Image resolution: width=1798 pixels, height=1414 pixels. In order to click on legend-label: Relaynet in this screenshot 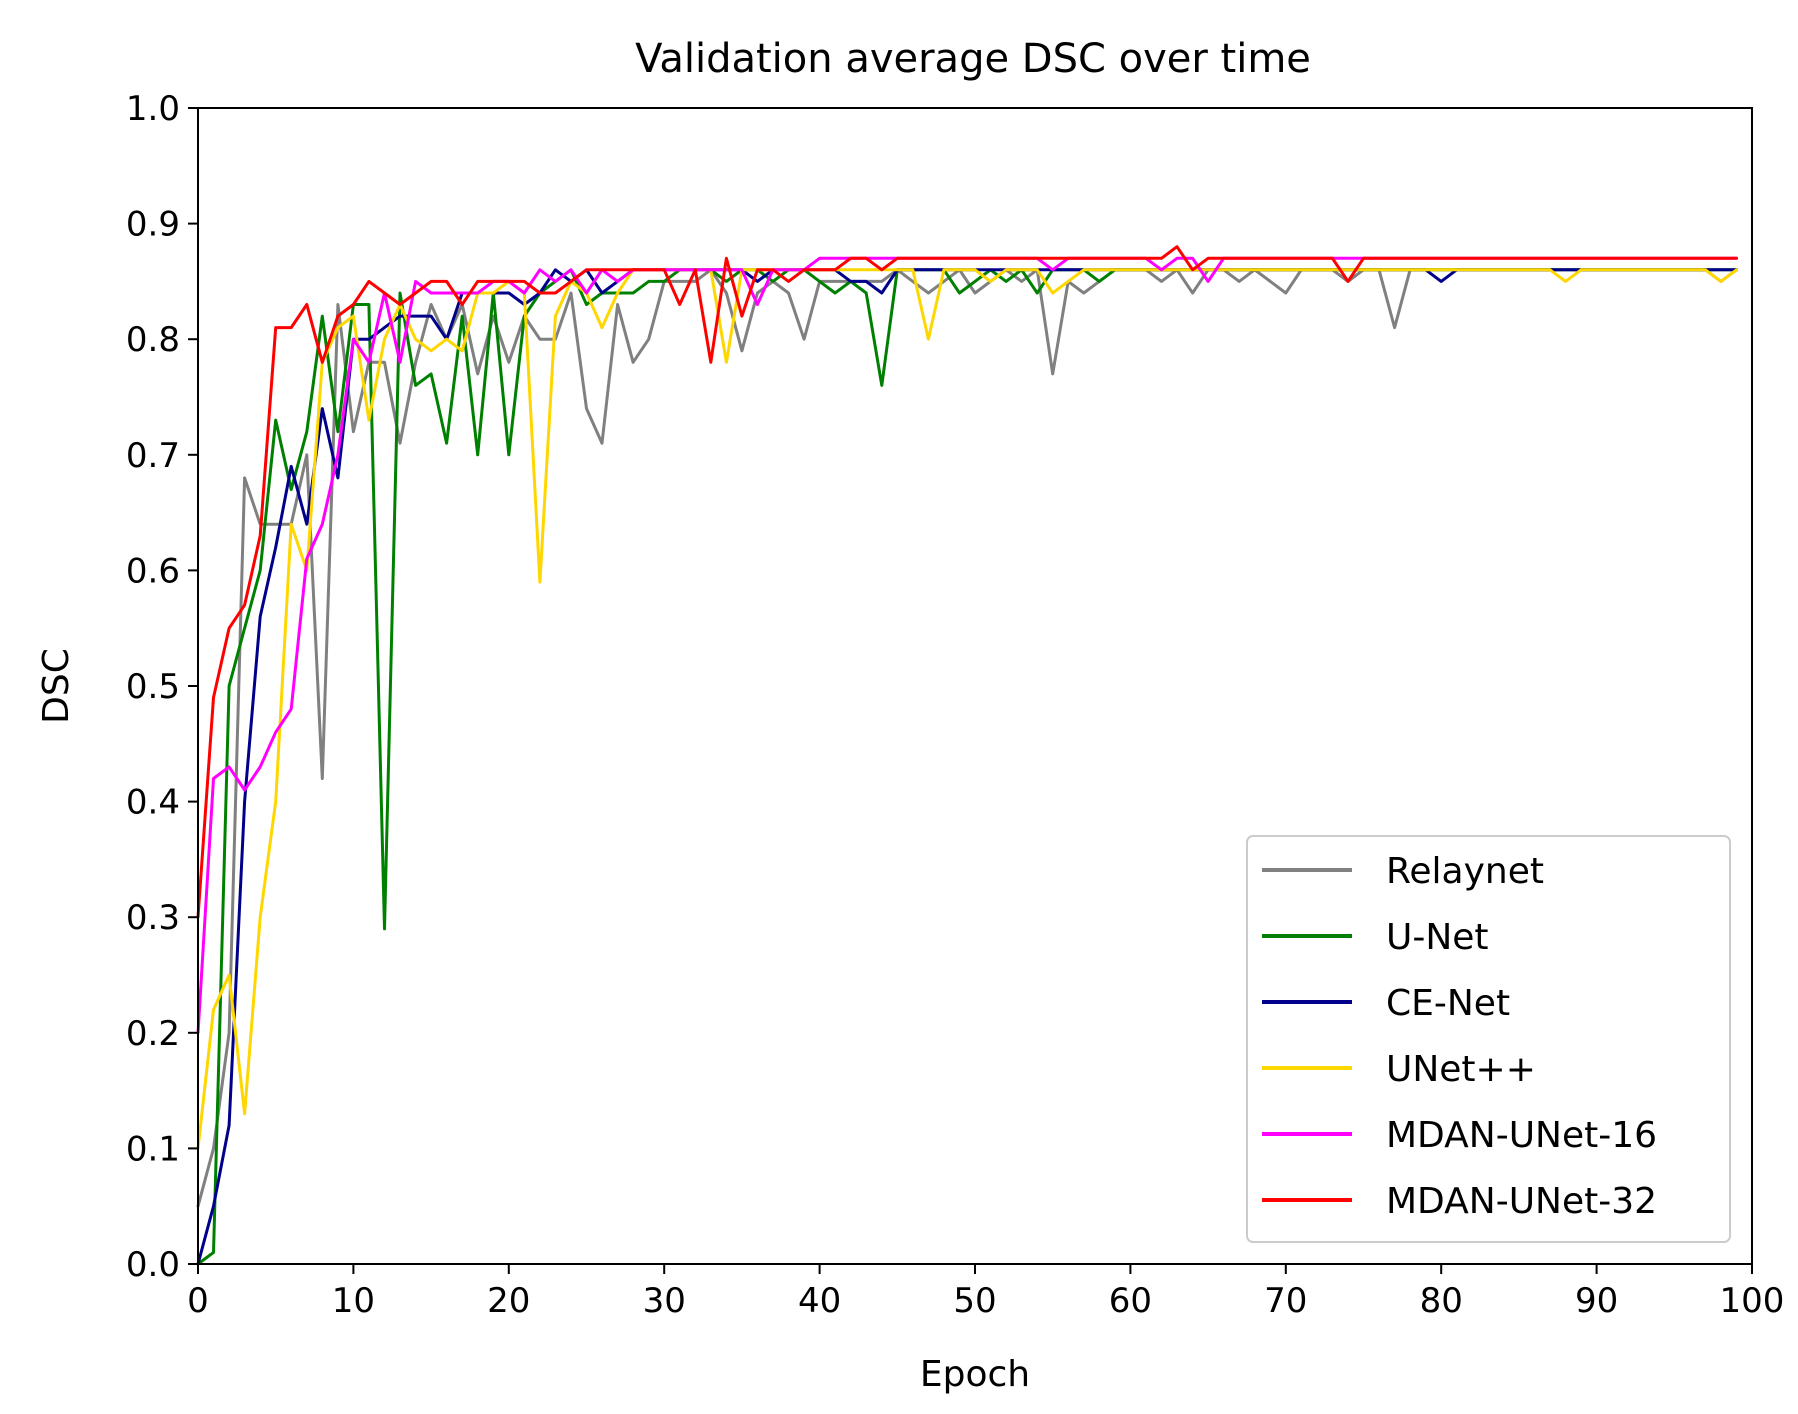, I will do `click(1465, 871)`.